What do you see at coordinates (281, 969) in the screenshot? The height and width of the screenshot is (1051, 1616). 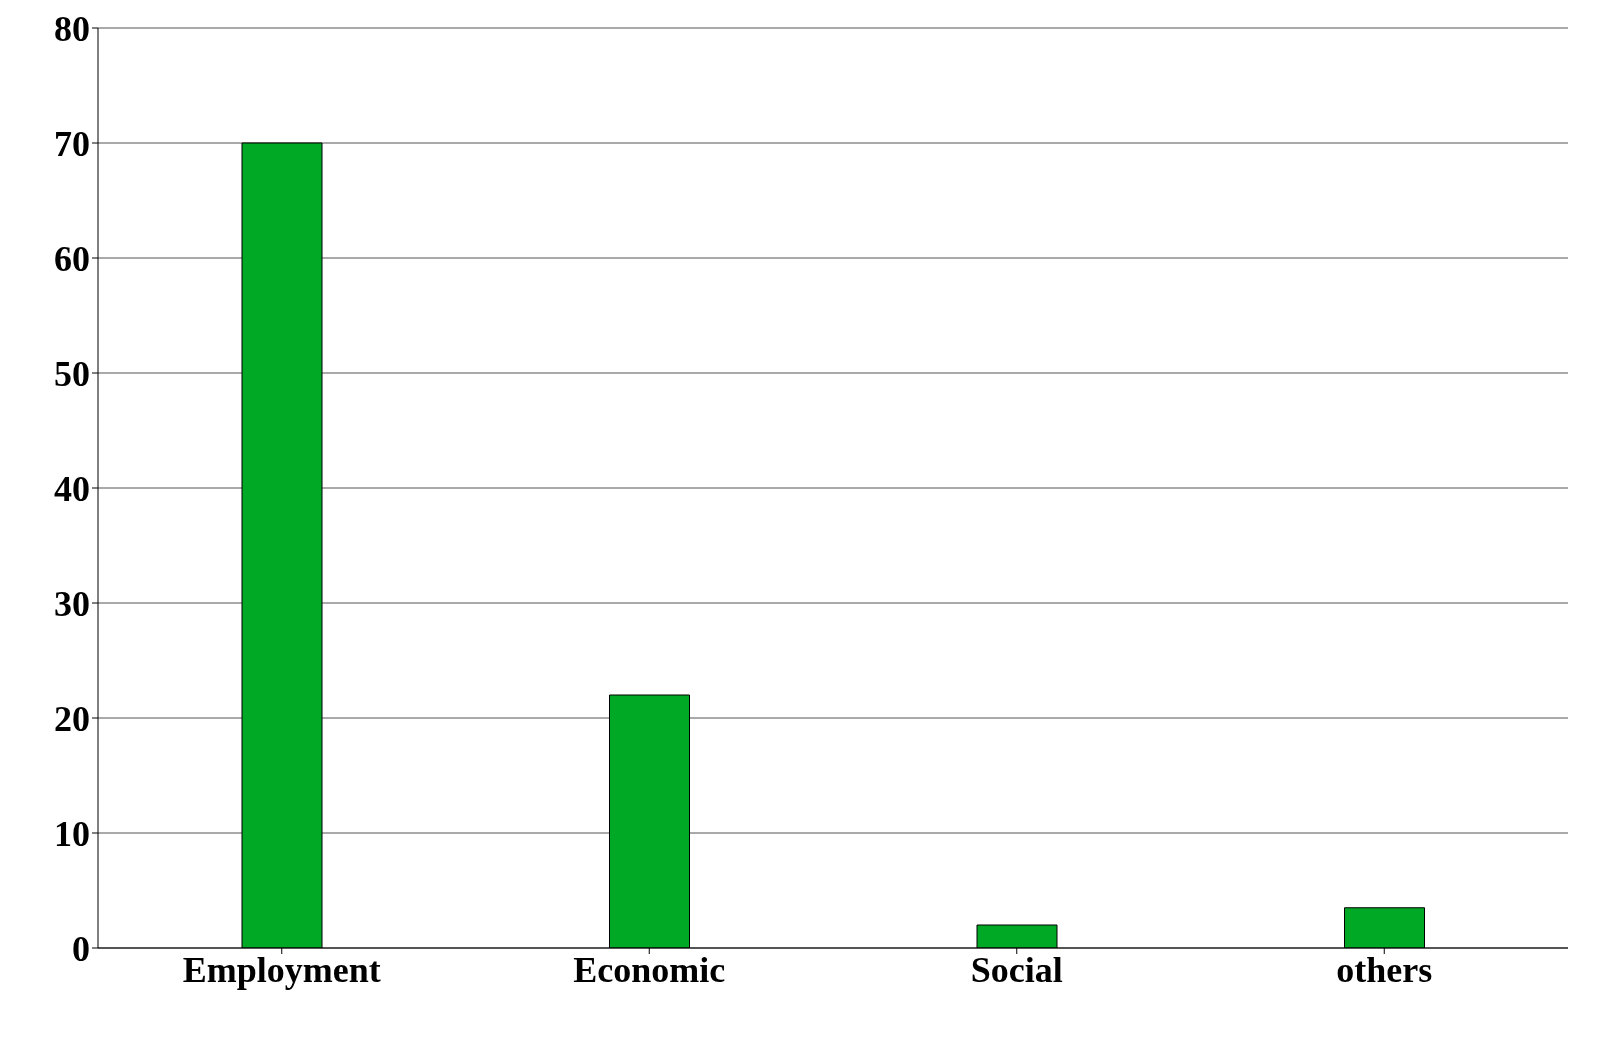 I see `x-tick-label: Employment` at bounding box center [281, 969].